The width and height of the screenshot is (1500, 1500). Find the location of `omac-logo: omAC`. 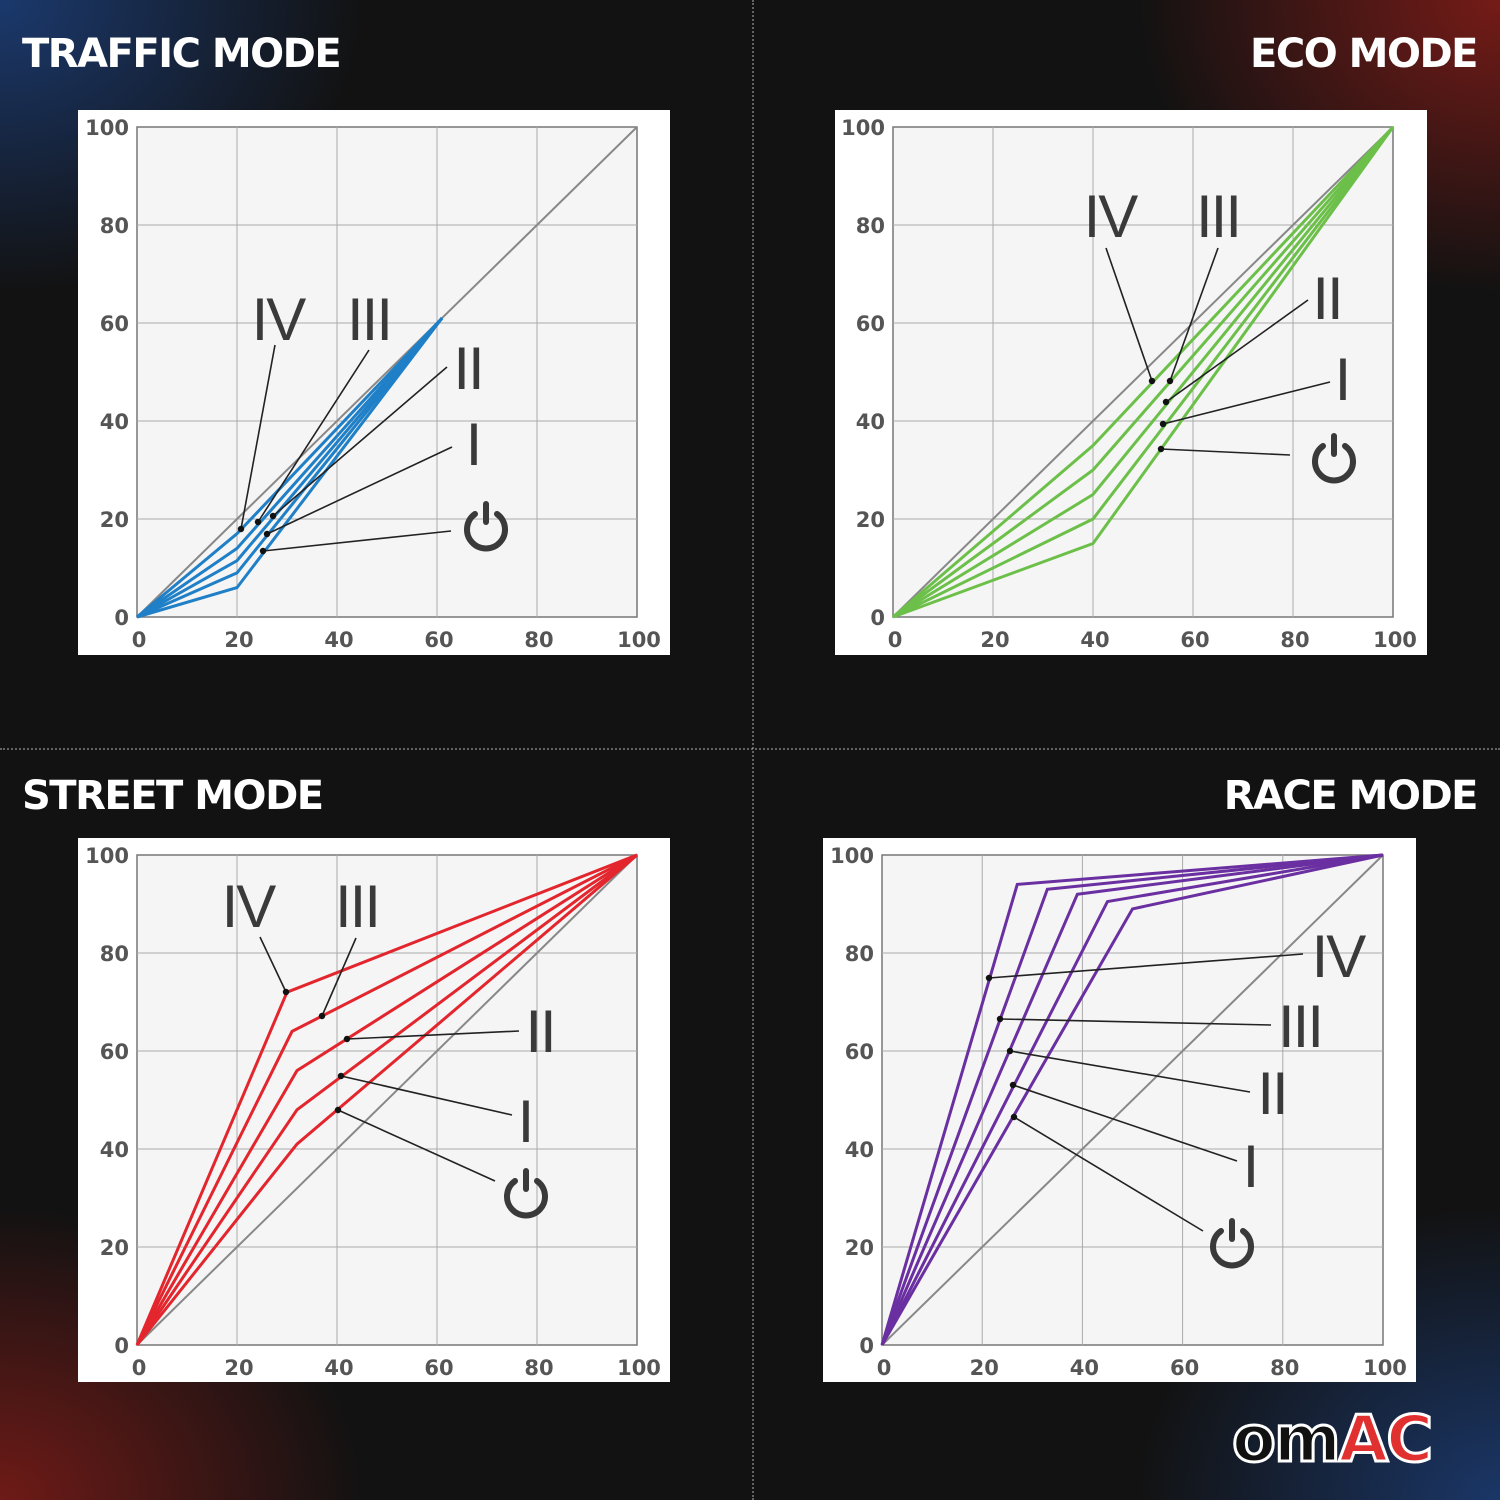

omac-logo: omAC is located at coordinates (1333, 1440).